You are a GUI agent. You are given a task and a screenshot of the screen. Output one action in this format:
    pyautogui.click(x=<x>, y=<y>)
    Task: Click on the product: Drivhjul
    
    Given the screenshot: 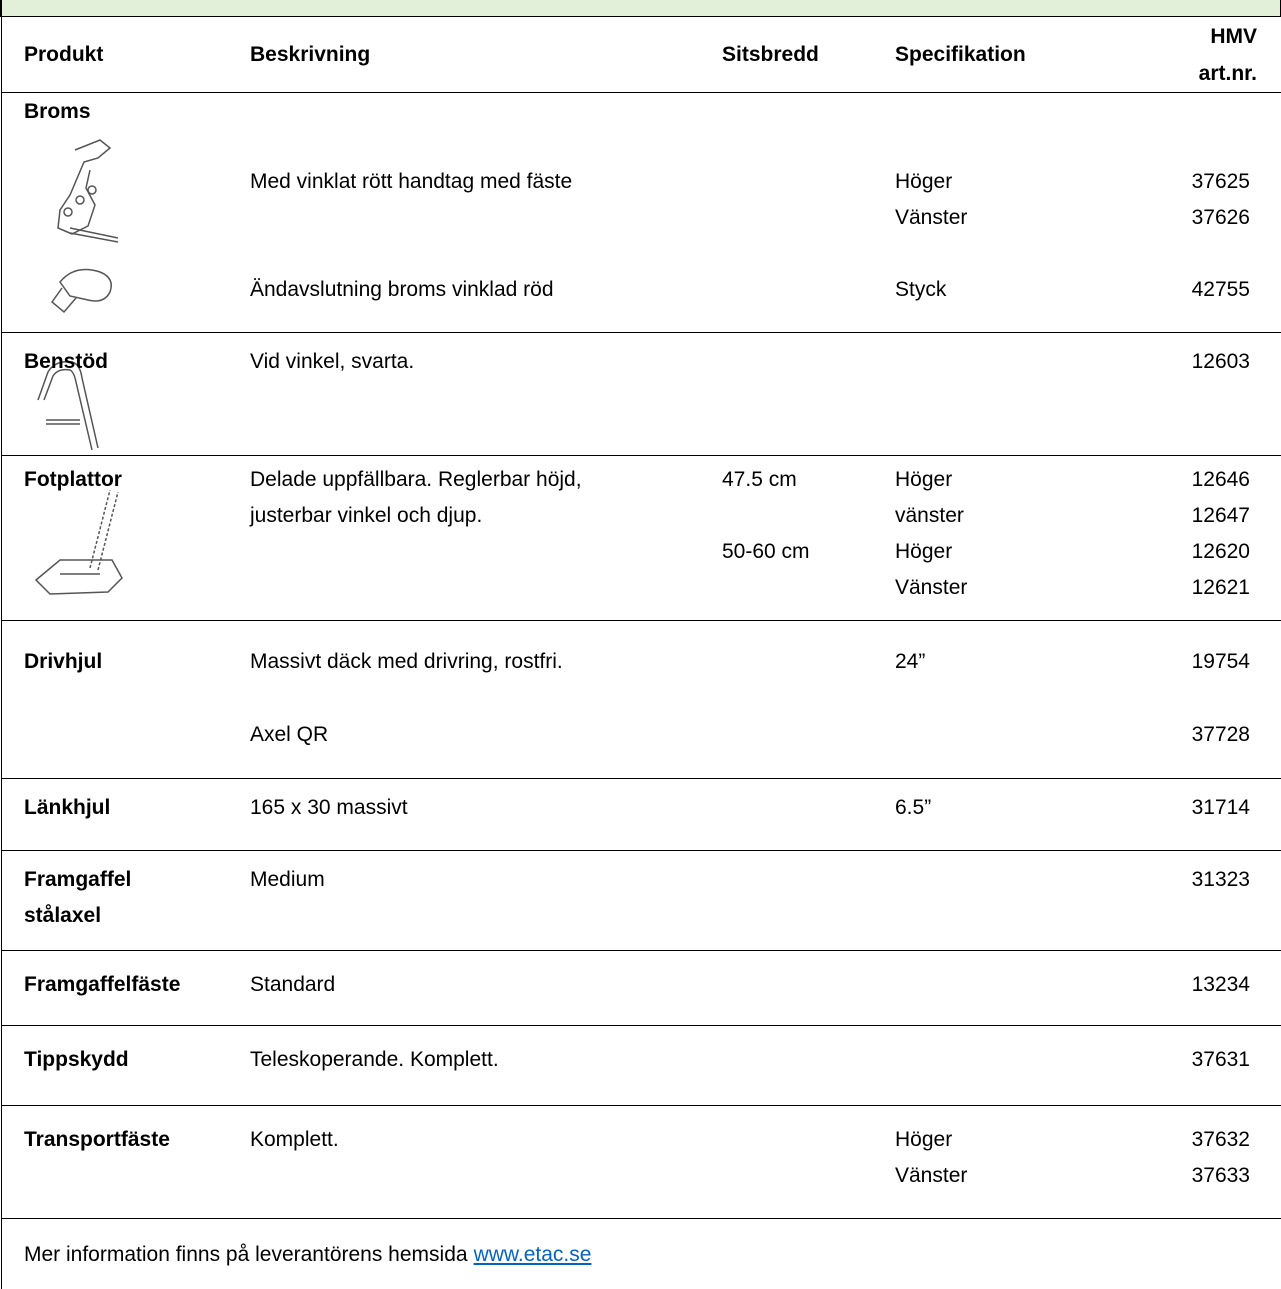 What is the action you would take?
    pyautogui.click(x=63, y=661)
    